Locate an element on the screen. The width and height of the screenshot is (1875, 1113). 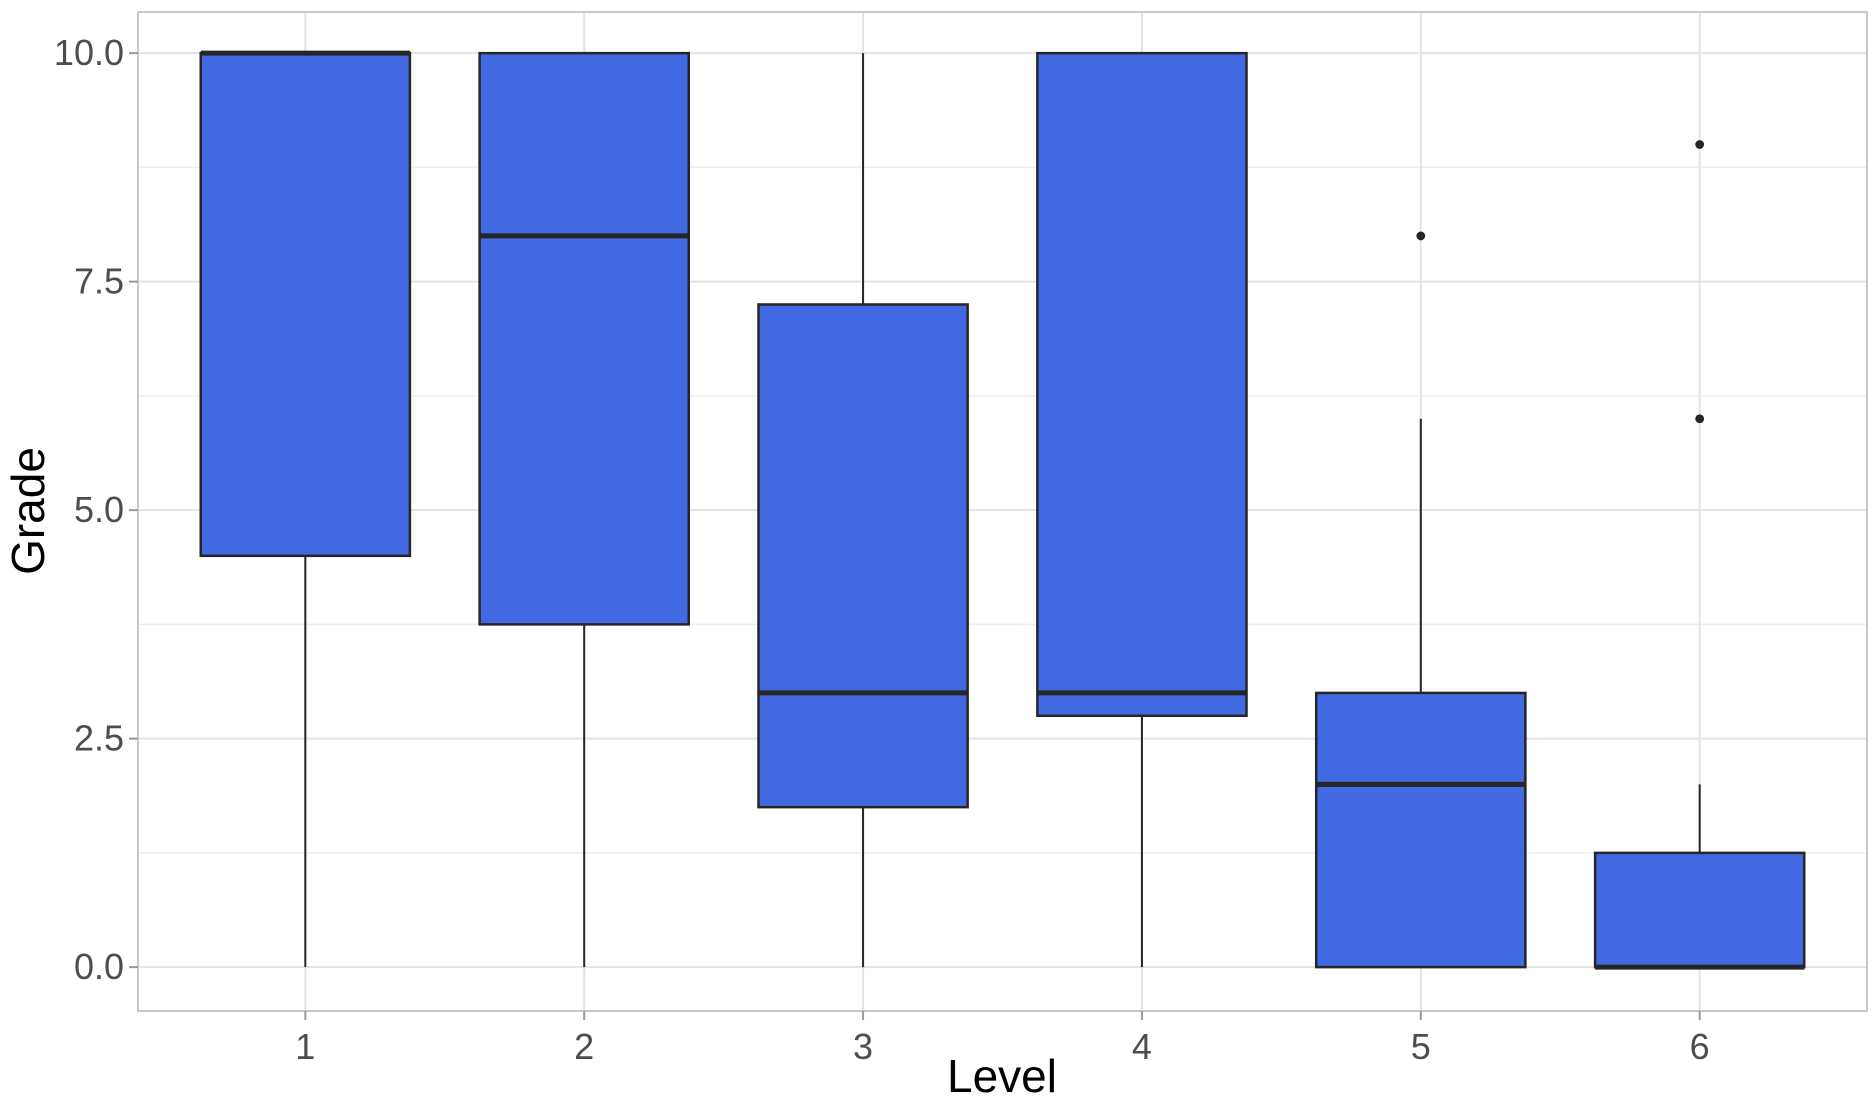
y-tick-label: 0.0 is located at coordinates (99, 966).